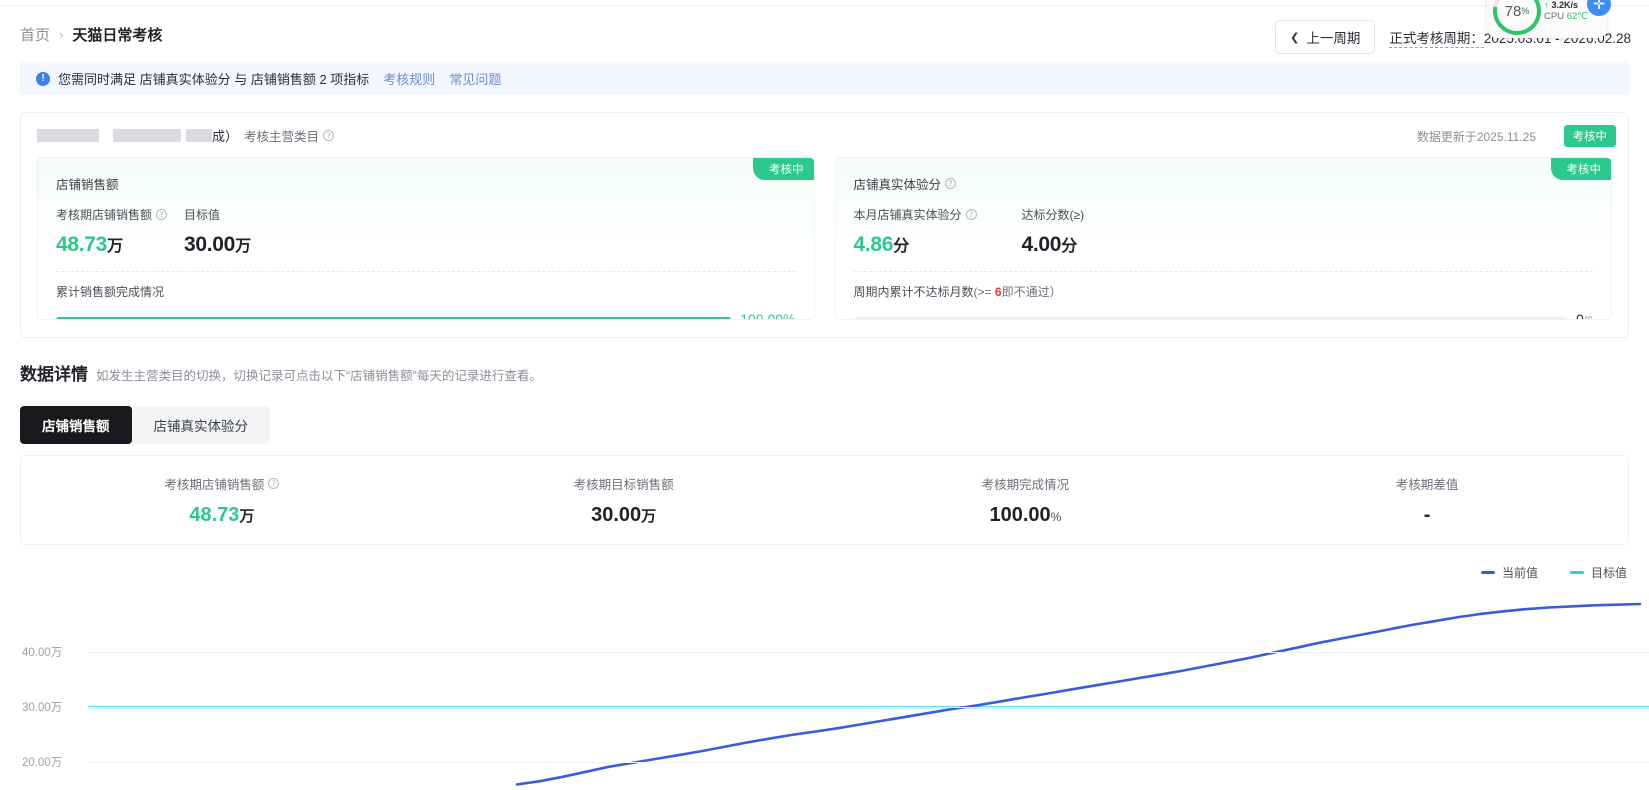 This screenshot has width=1649, height=790. I want to click on panel-col-unit: 万, so click(243, 246).